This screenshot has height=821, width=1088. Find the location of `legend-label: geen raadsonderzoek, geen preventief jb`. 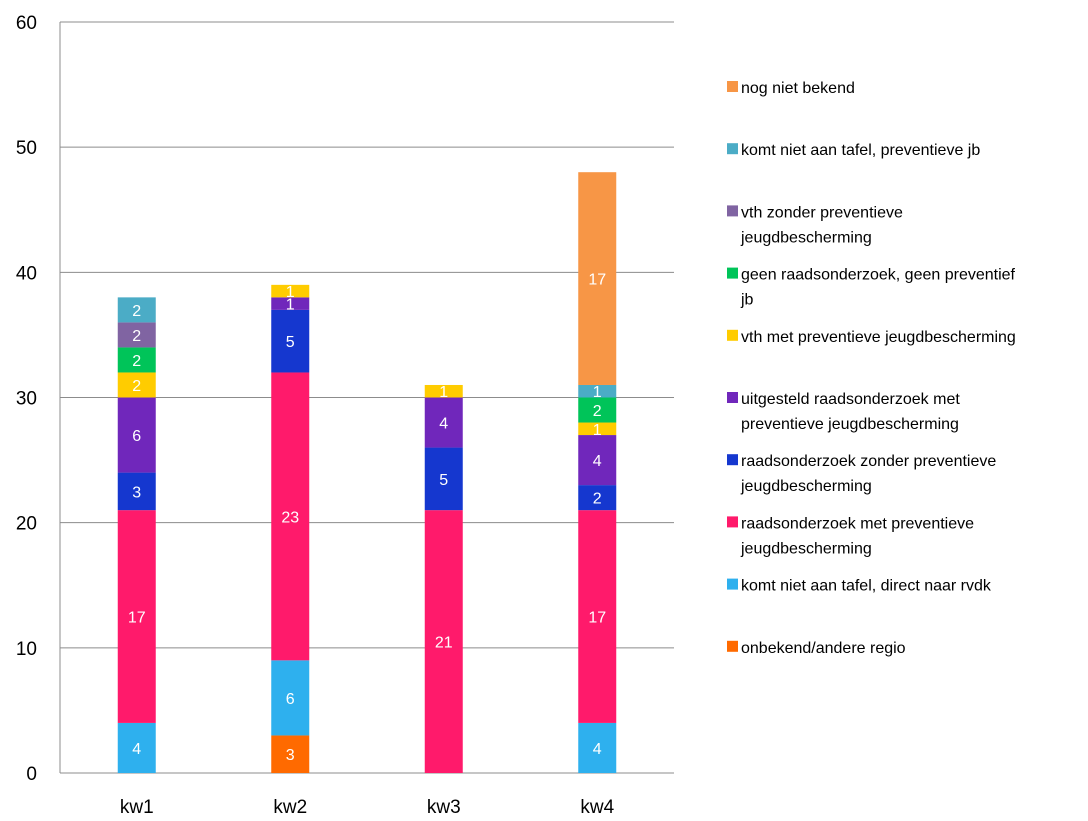

legend-label: geen raadsonderzoek, geen preventief jb is located at coordinates (878, 288).